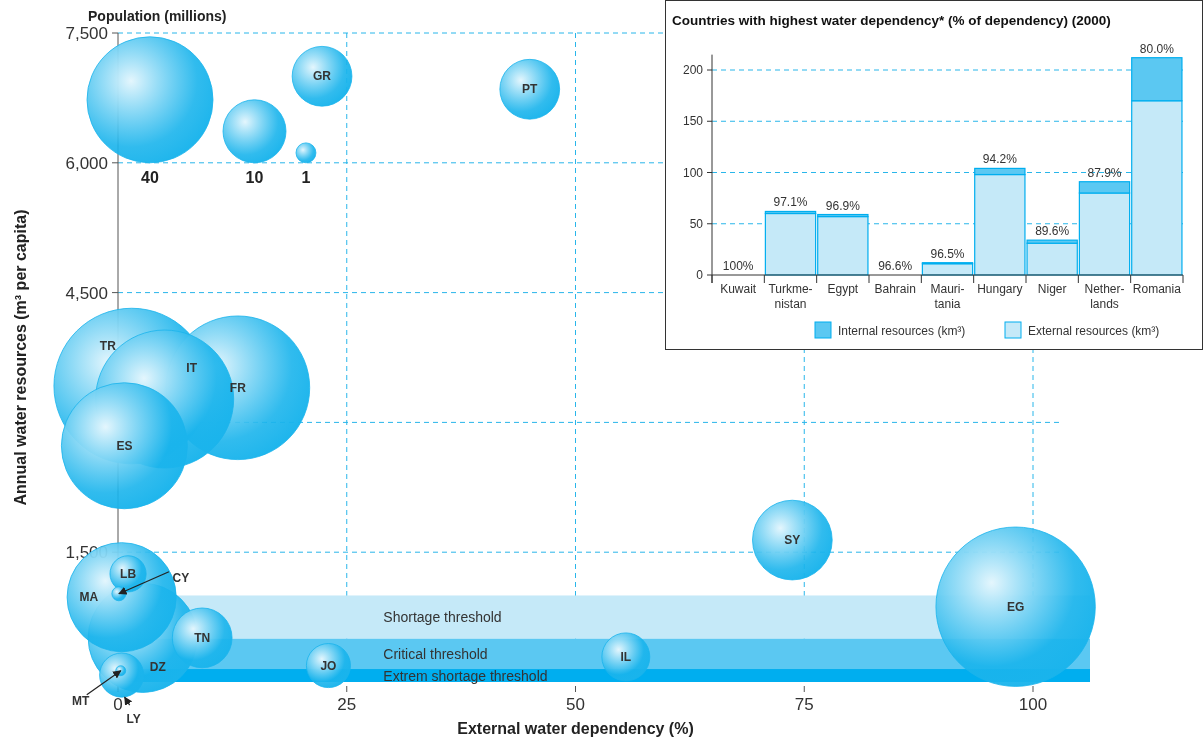  Describe the element at coordinates (86, 293) in the screenshot. I see `y-tick-label: 4,500` at that location.